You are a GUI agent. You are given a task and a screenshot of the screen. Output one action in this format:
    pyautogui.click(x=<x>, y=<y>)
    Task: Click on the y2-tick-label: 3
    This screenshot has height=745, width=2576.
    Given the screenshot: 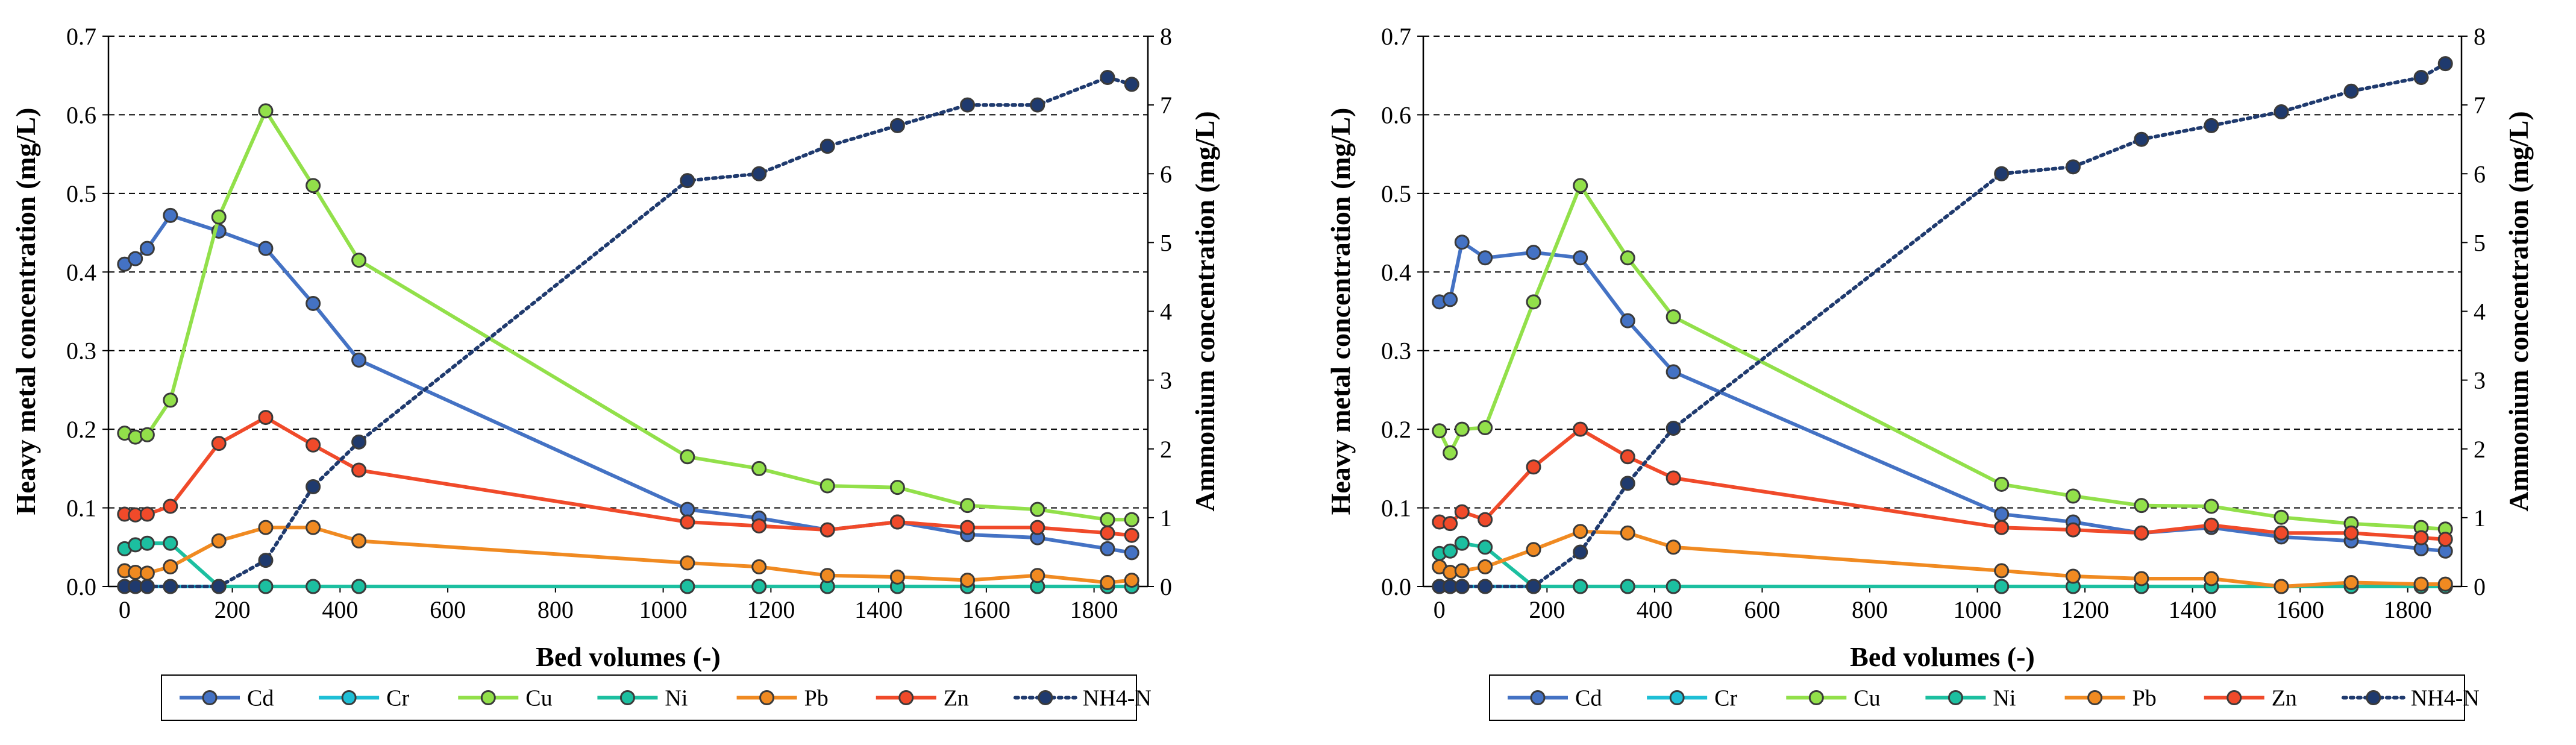 What is the action you would take?
    pyautogui.click(x=2480, y=380)
    